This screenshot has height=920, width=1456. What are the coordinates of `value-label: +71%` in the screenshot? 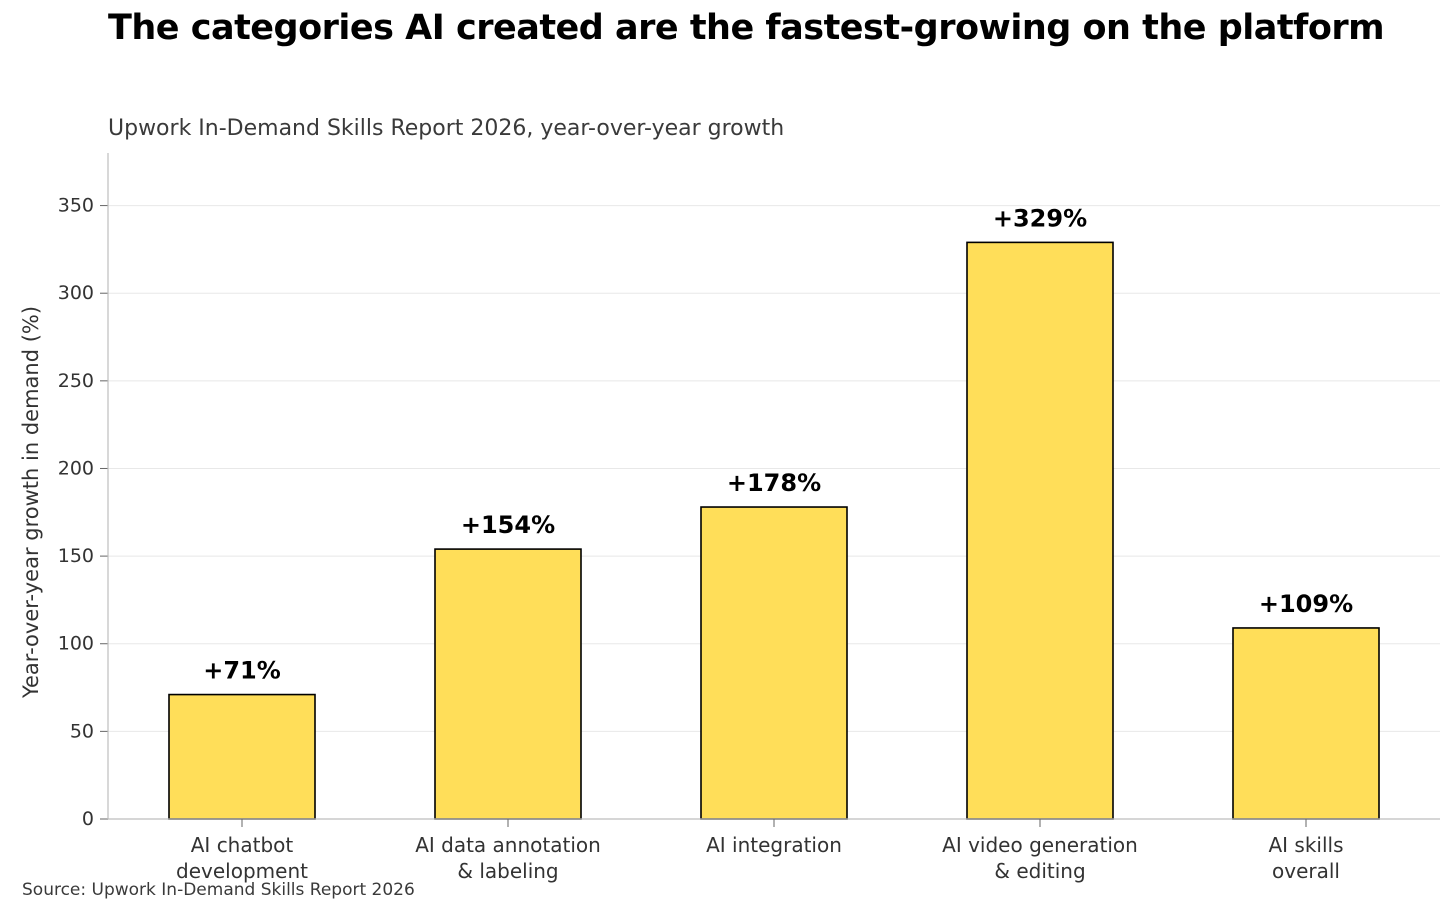 It's located at (242, 671).